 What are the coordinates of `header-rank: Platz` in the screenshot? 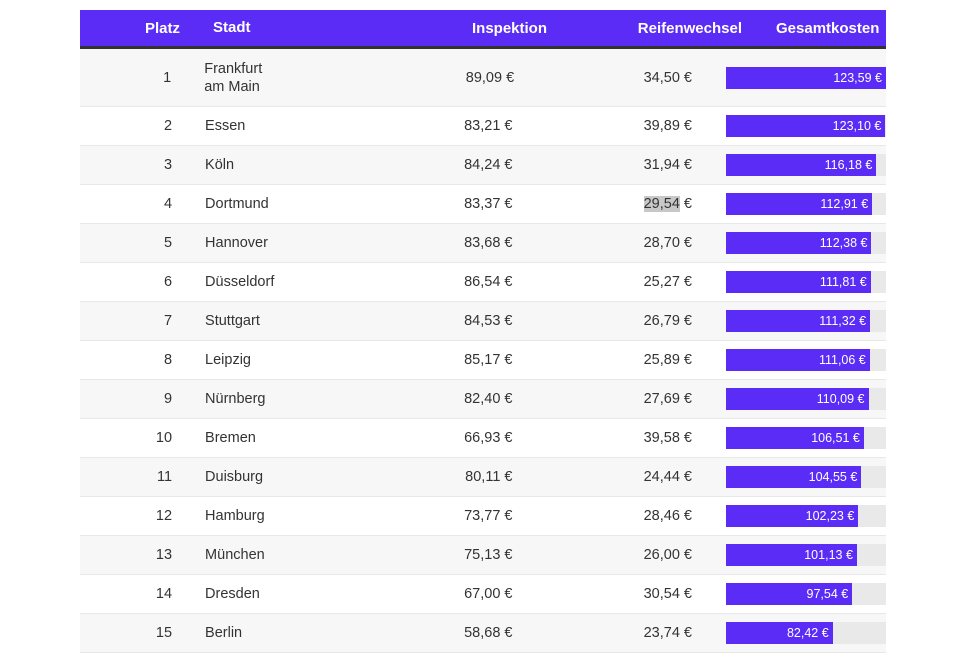 It's located at (162, 28).